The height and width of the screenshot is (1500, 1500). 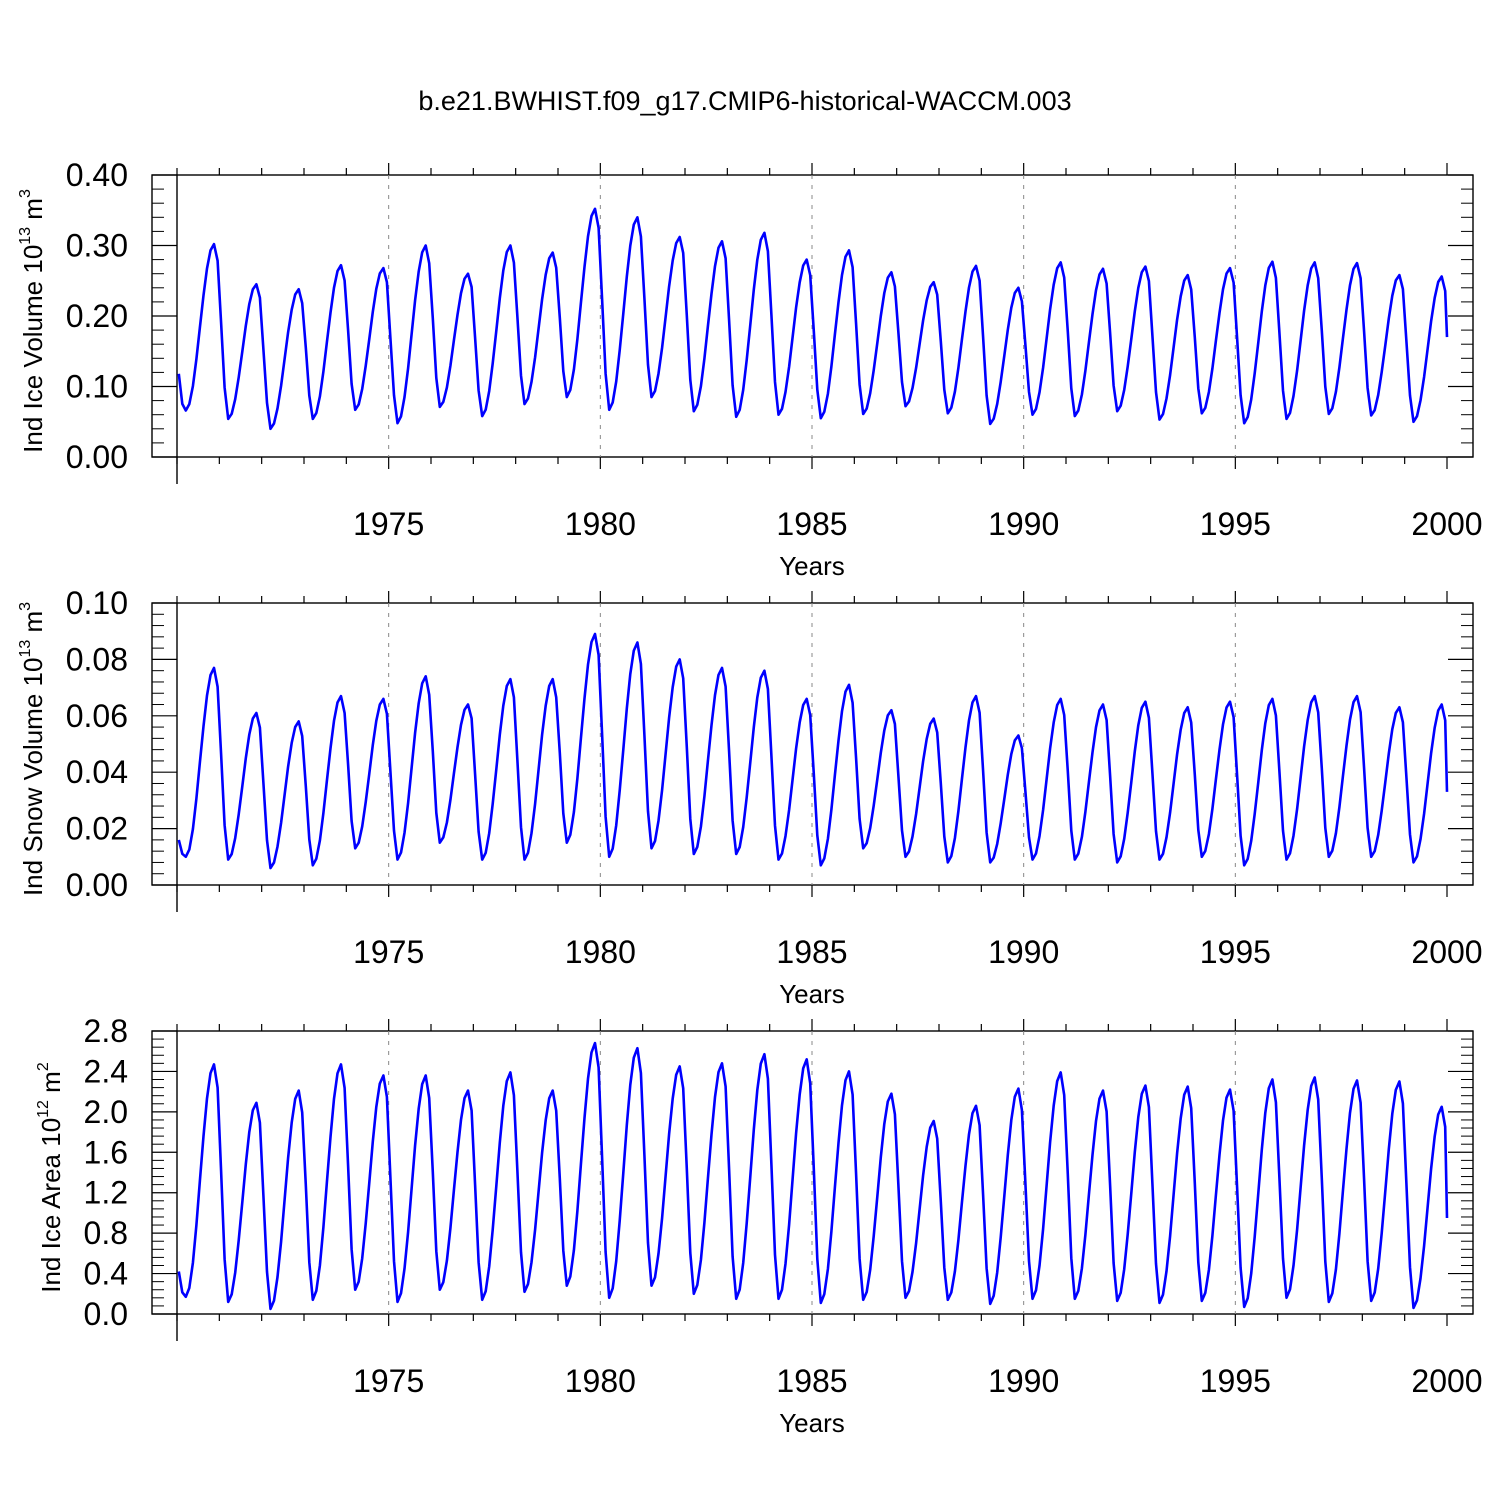 What do you see at coordinates (97, 829) in the screenshot?
I see `y-tick-label: 0.02` at bounding box center [97, 829].